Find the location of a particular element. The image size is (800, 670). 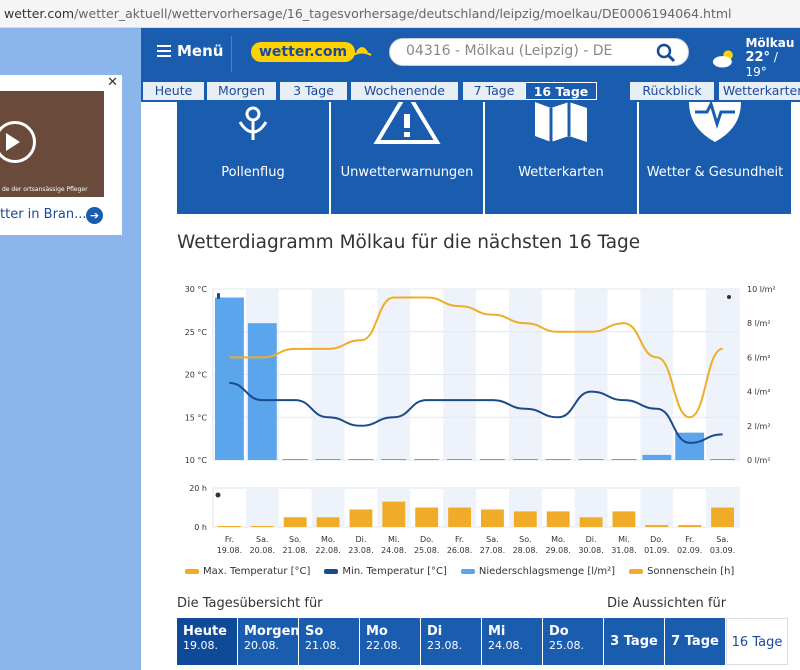

day-date: 19.08. is located at coordinates (200, 645).